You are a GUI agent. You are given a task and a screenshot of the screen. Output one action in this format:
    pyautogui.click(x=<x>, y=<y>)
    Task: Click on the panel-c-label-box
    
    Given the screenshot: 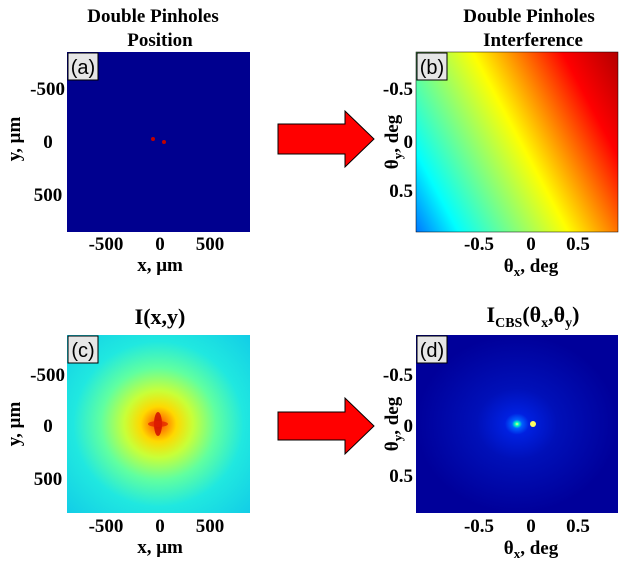 What is the action you would take?
    pyautogui.click(x=83, y=349)
    